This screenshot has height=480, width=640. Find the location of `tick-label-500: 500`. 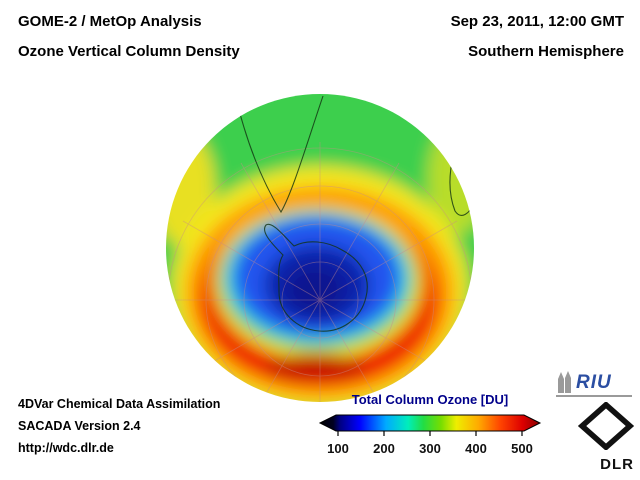

tick-label-500: 500 is located at coordinates (522, 448).